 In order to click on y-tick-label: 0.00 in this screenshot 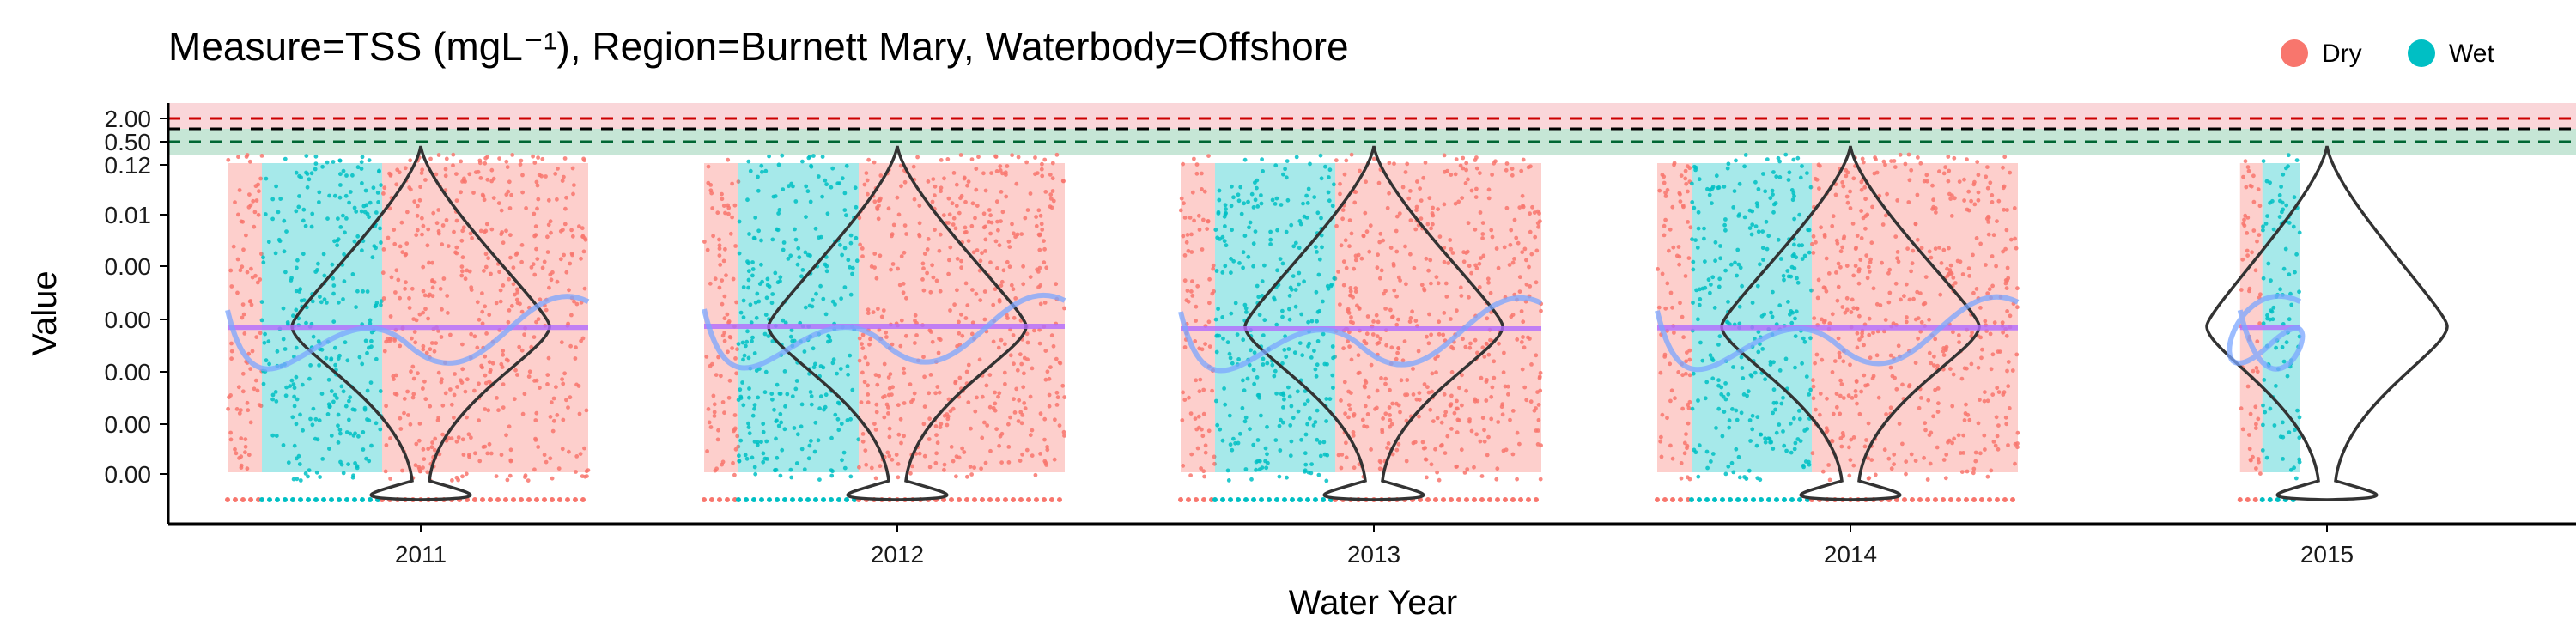, I will do `click(128, 320)`.